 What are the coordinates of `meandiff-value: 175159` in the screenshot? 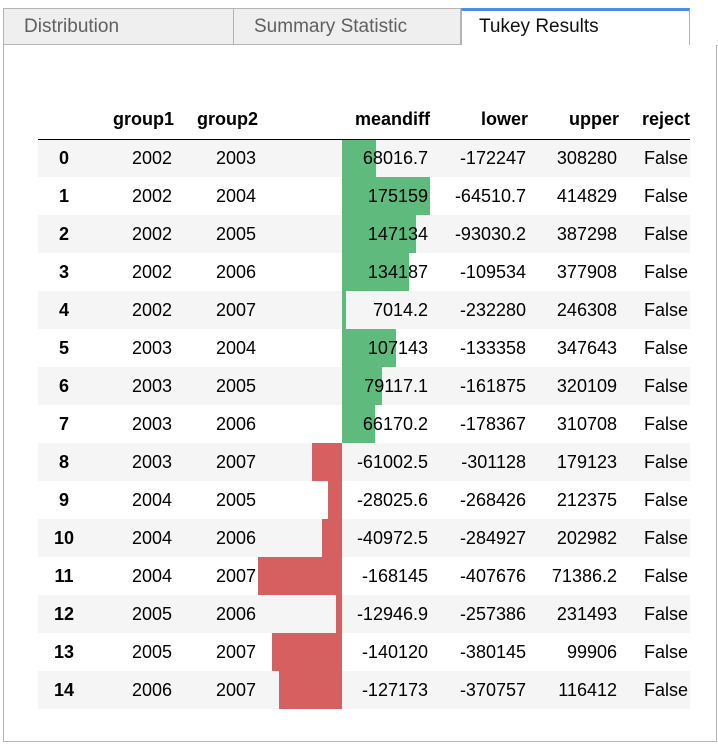 It's located at (397, 195).